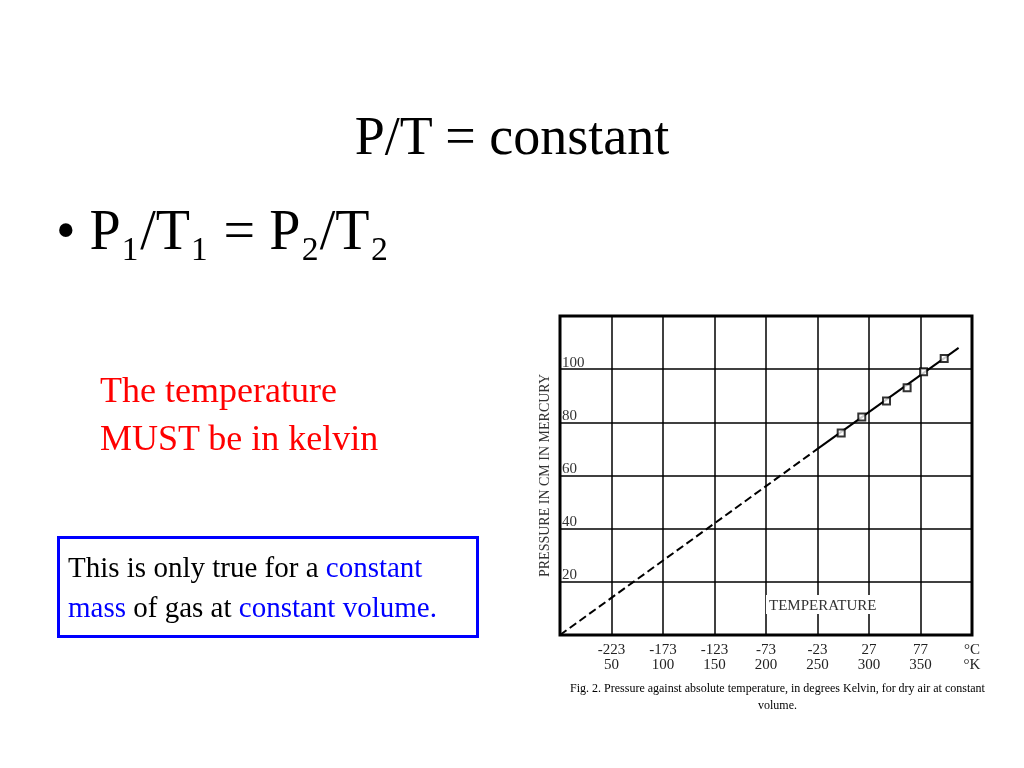  What do you see at coordinates (972, 648) in the screenshot?
I see `x2-tick-label: °C` at bounding box center [972, 648].